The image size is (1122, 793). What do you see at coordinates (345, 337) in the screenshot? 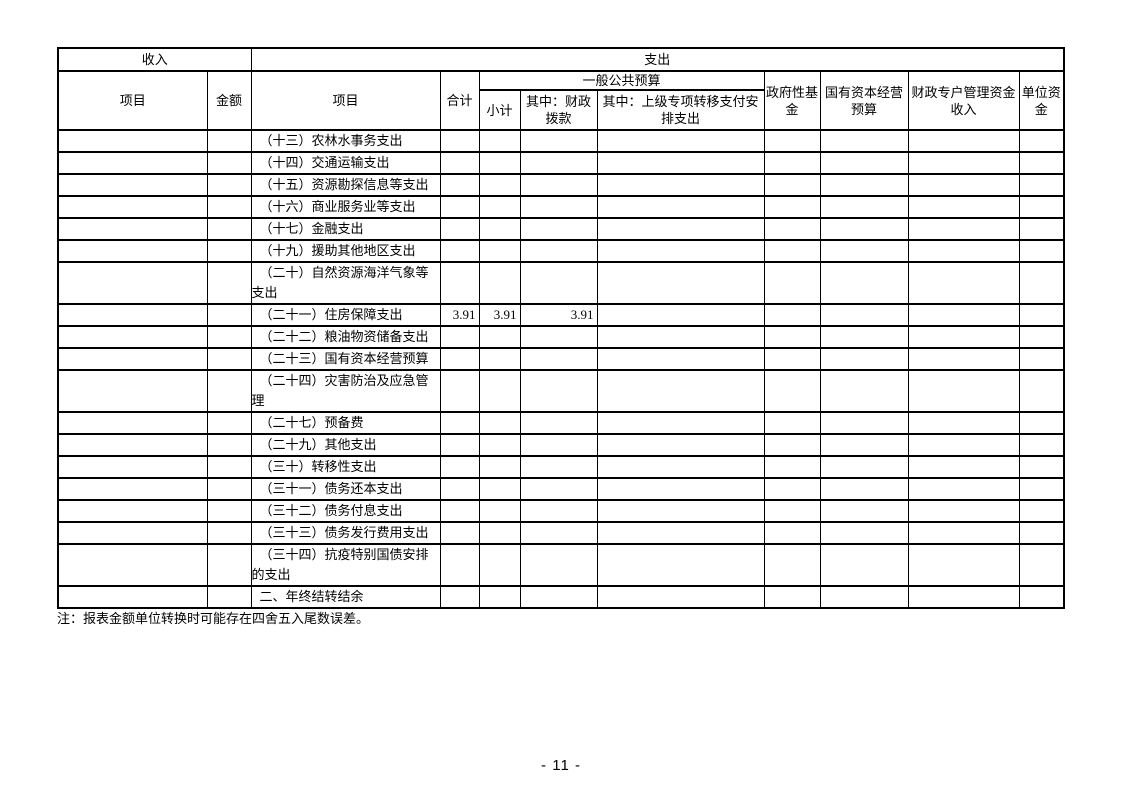
I see `expense-item-cell: （二十二）粮油物资储备支出` at bounding box center [345, 337].